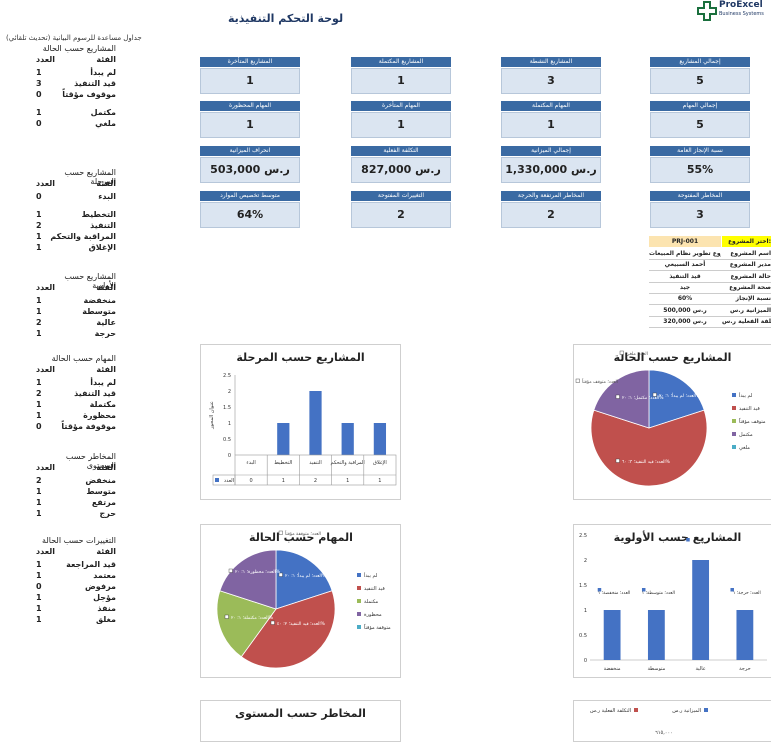 Image resolution: width=771 pixels, height=742 pixels. What do you see at coordinates (107, 196) in the screenshot?
I see `row-label: البدء` at bounding box center [107, 196].